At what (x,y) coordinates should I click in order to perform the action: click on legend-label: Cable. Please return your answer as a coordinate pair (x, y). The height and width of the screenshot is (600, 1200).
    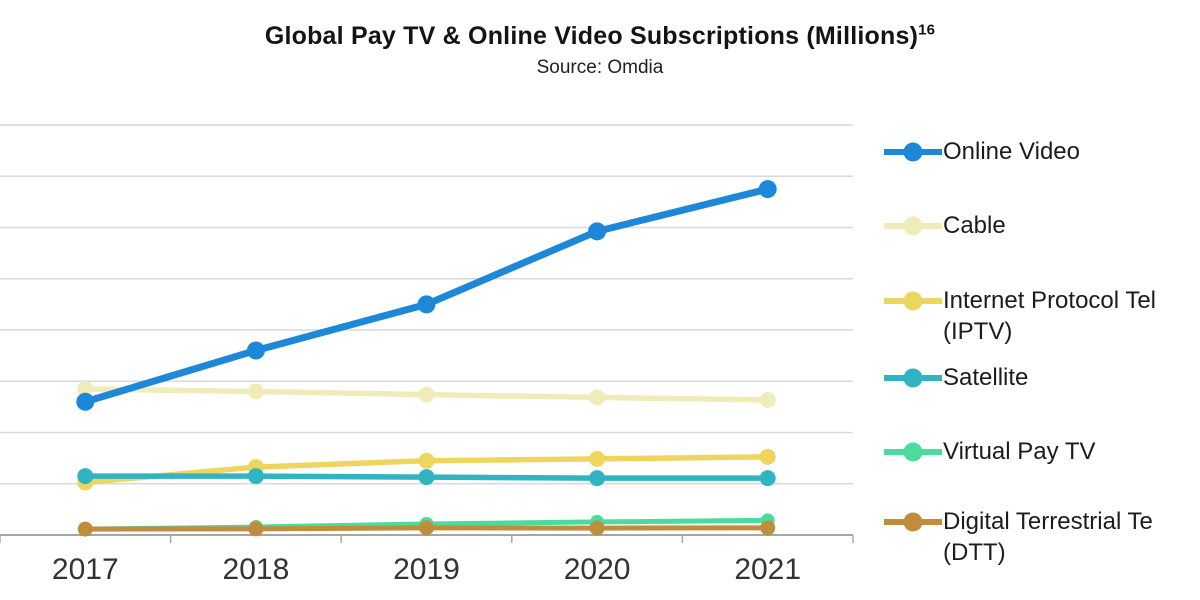
    Looking at the image, I should click on (974, 225).